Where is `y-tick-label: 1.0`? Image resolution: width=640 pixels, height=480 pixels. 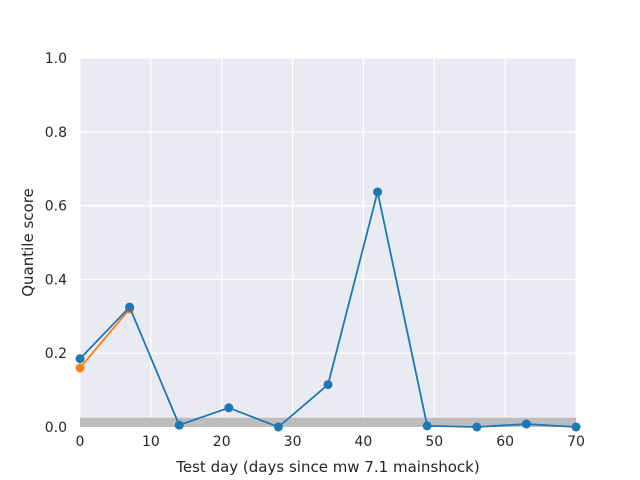 y-tick-label: 1.0 is located at coordinates (56, 59).